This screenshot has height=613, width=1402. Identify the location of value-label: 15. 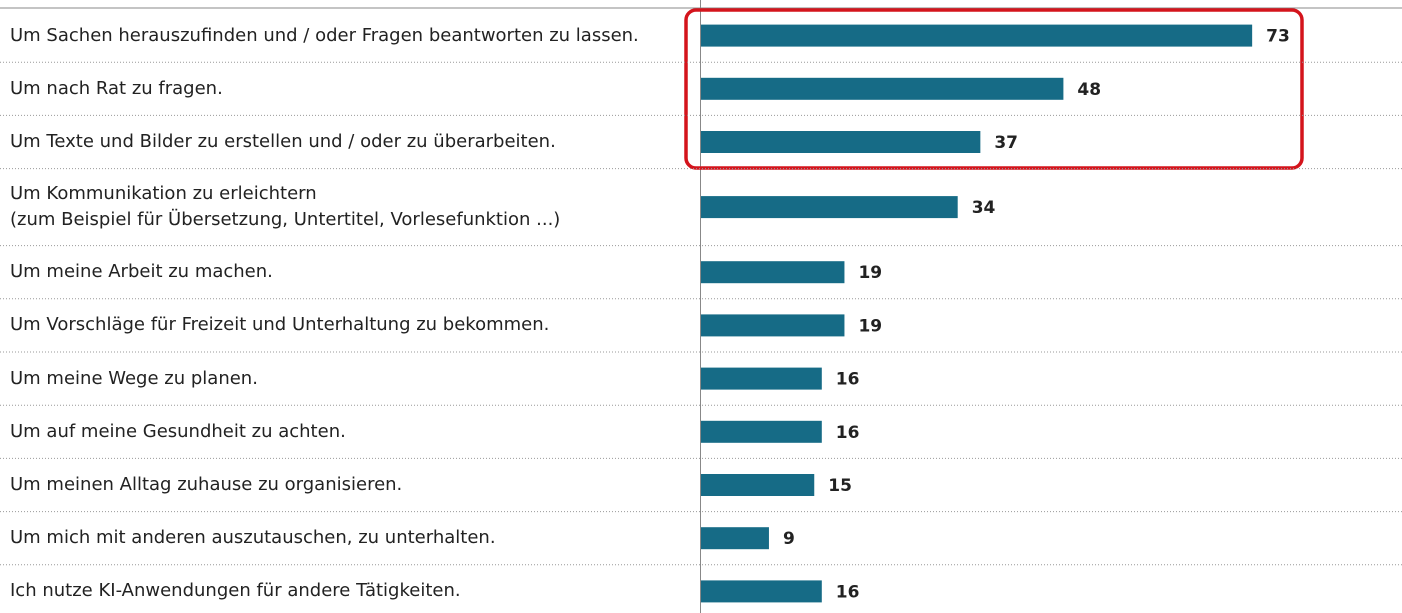
(840, 486).